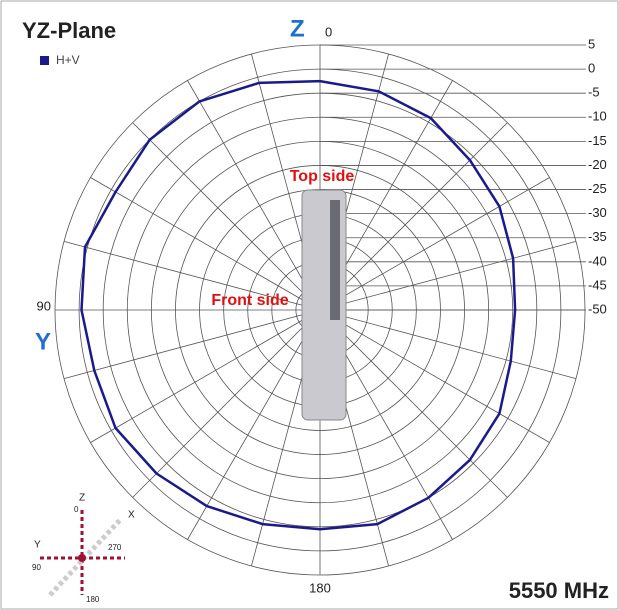  I want to click on theta-tick-label: 180, so click(320, 587).